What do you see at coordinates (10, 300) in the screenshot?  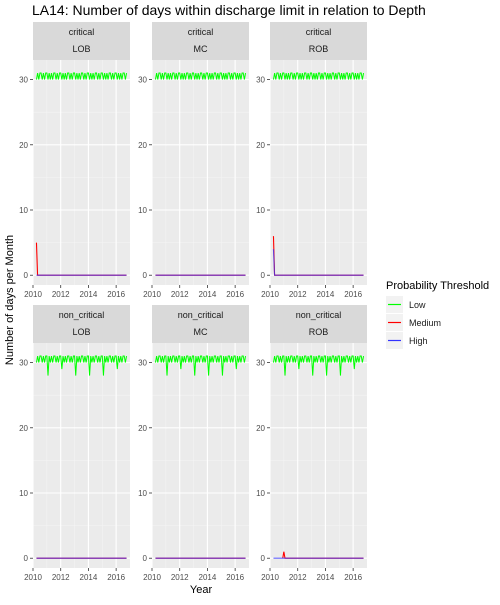 I see `y-axis-label: Number of days per Month` at bounding box center [10, 300].